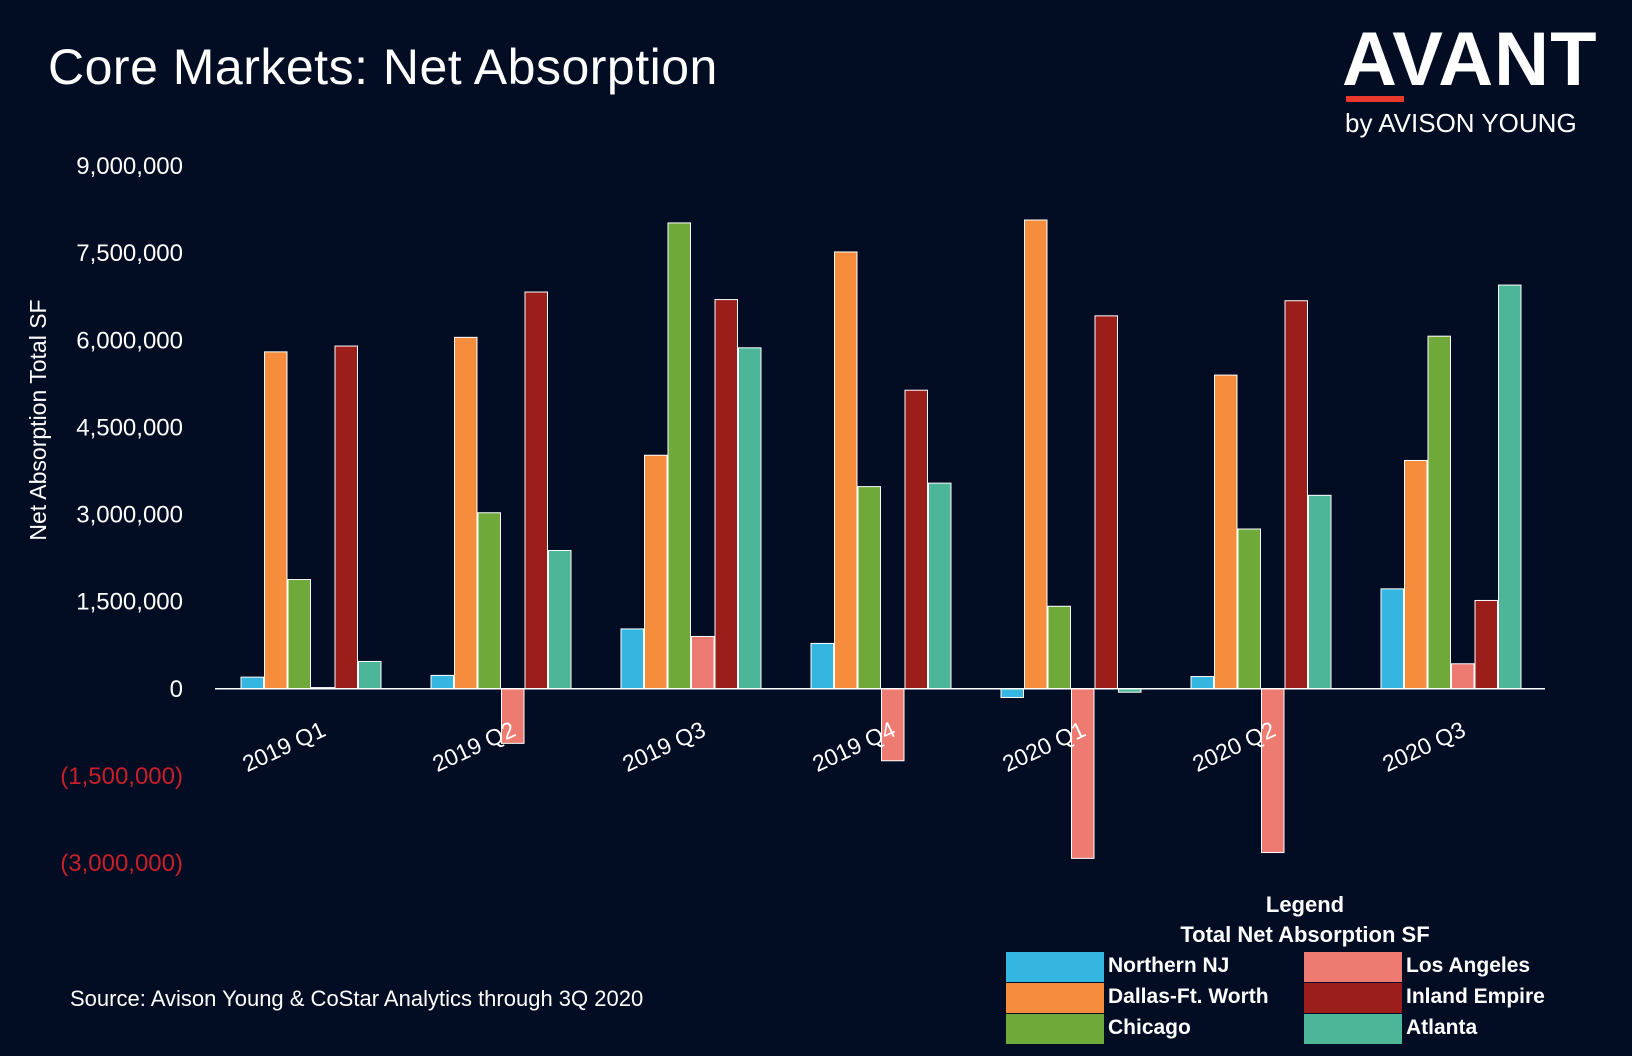  I want to click on logo-wordmark: AVANT, so click(1470, 59).